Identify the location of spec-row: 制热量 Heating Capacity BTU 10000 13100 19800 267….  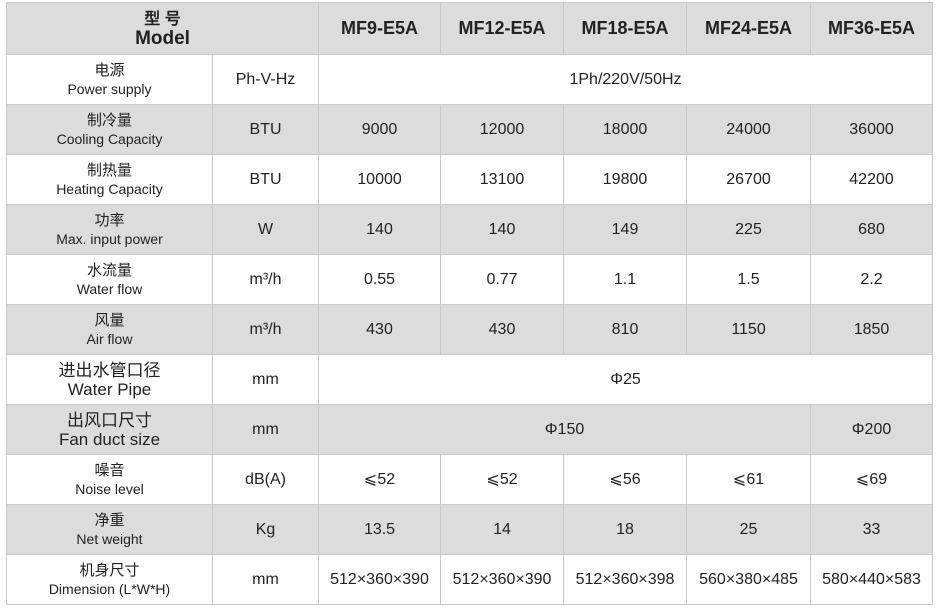
(470, 179).